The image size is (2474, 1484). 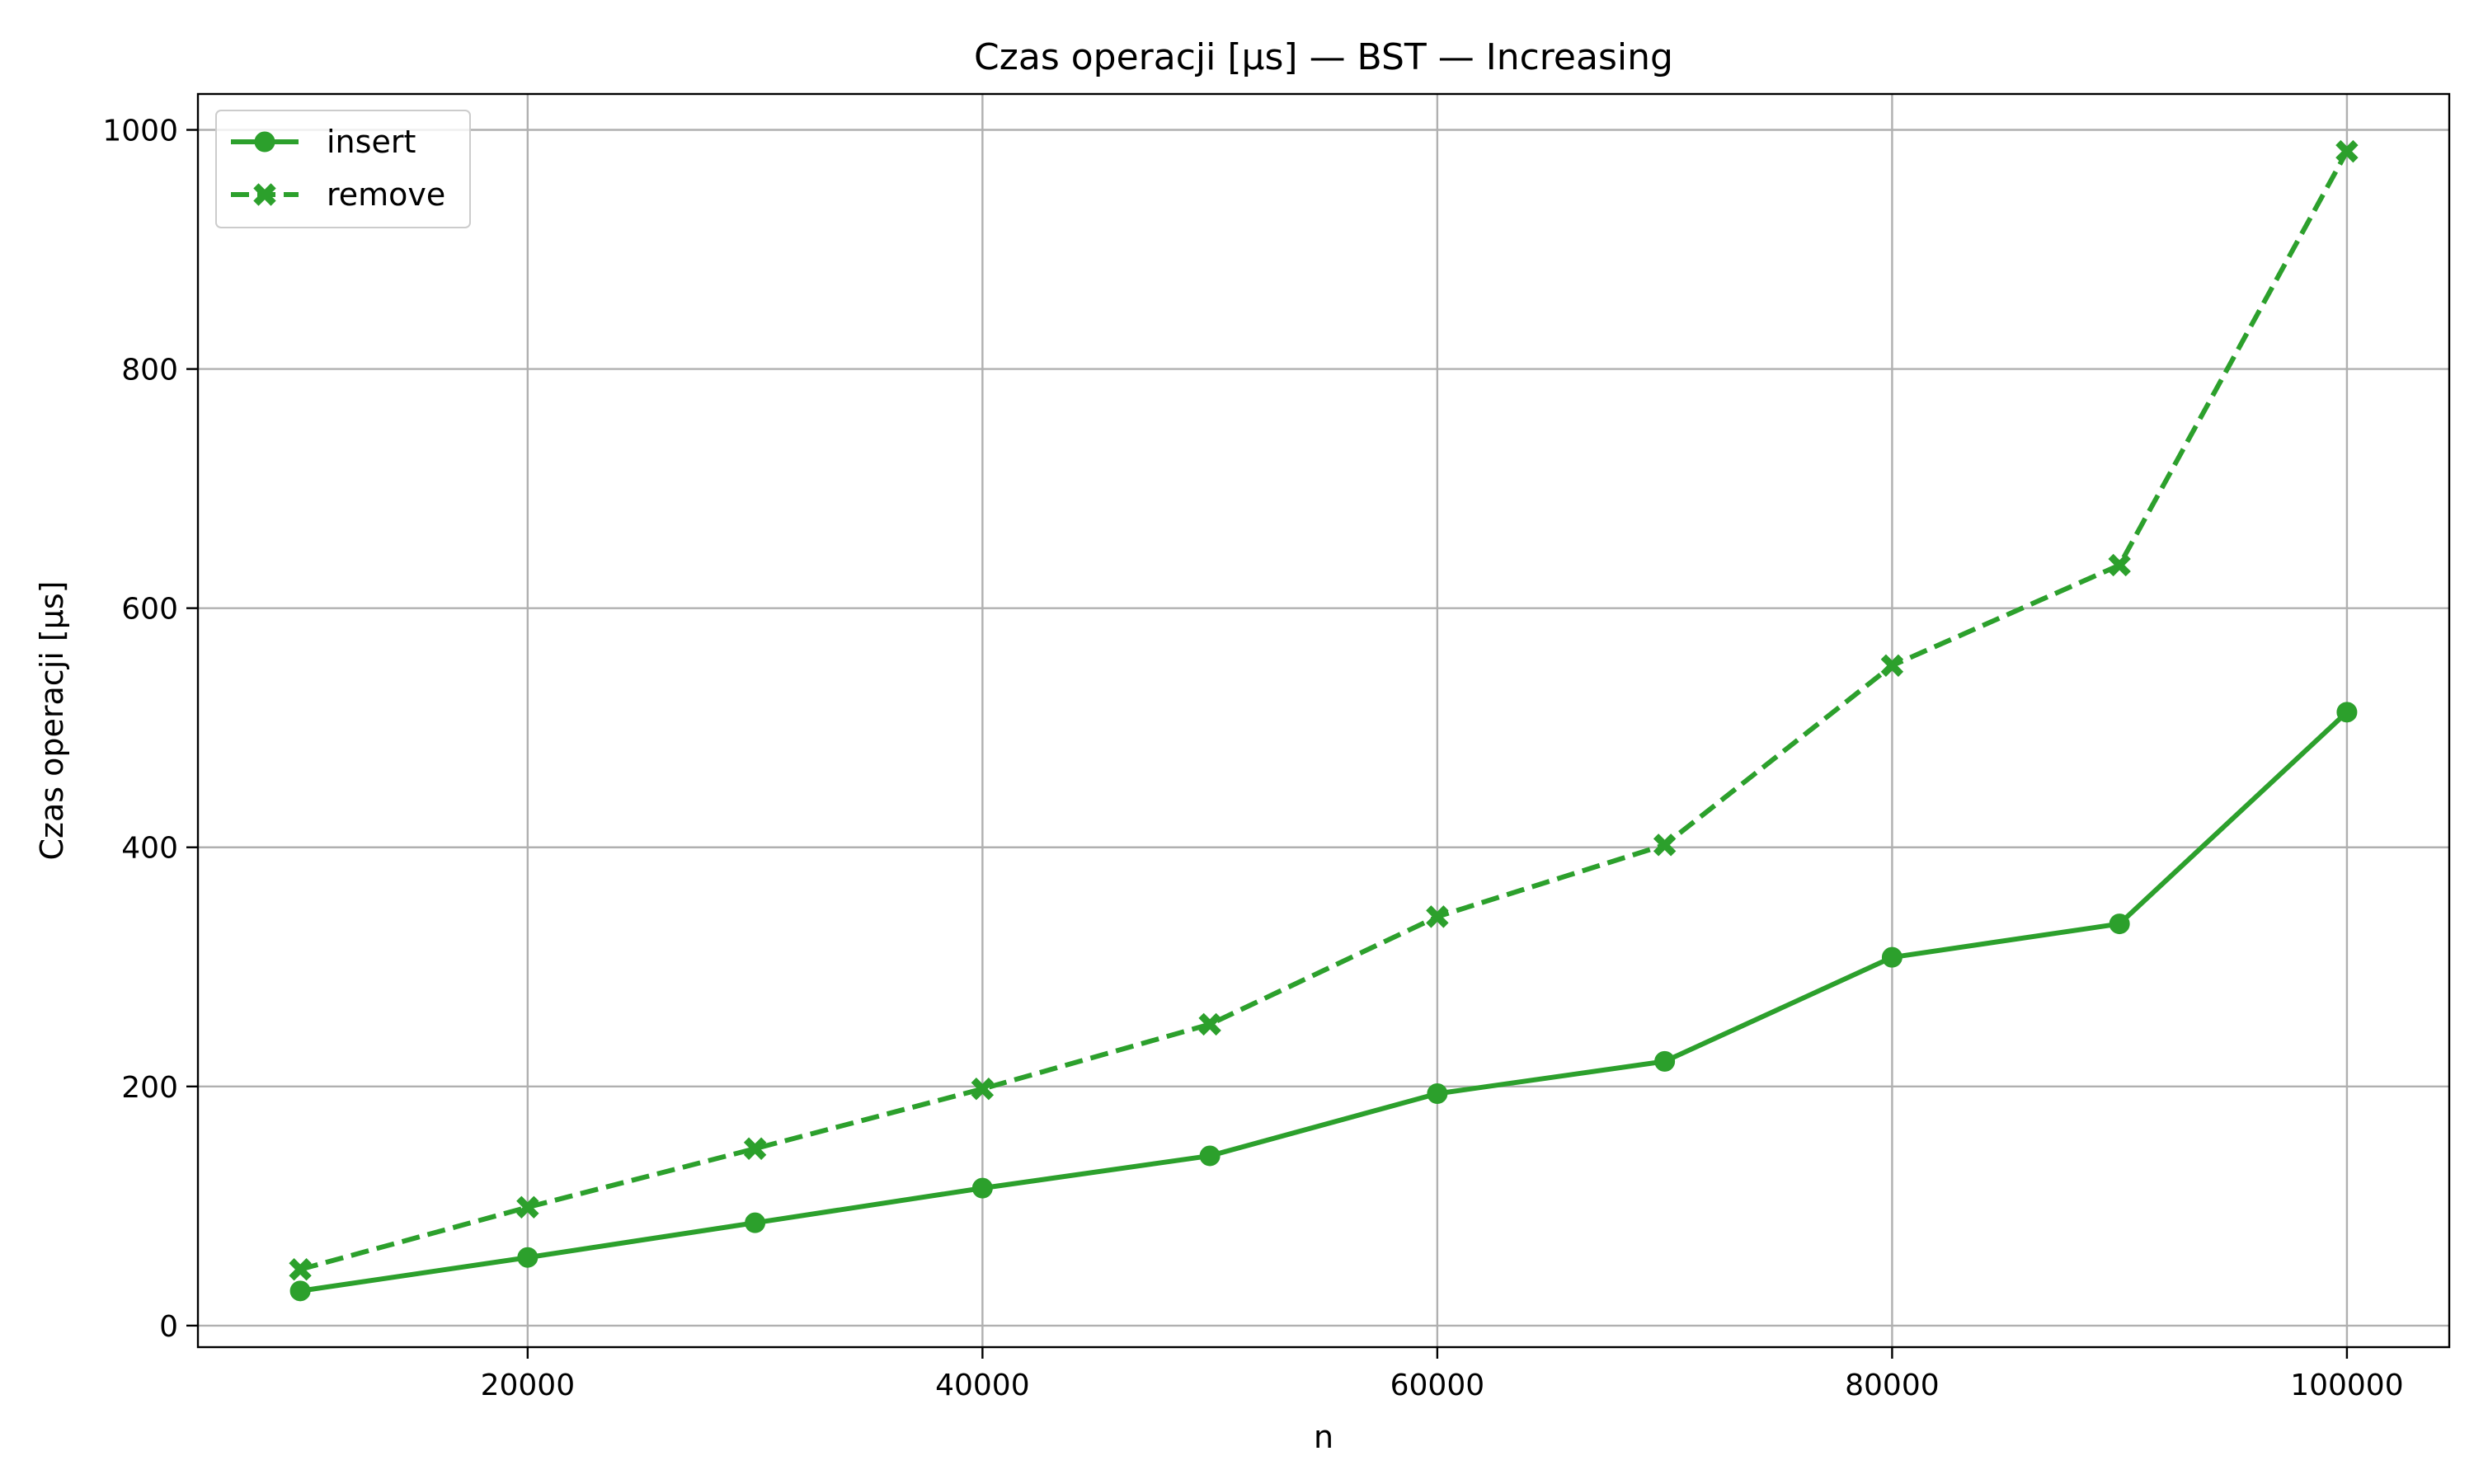 I want to click on legend-entry-insert: insert, so click(x=323, y=142).